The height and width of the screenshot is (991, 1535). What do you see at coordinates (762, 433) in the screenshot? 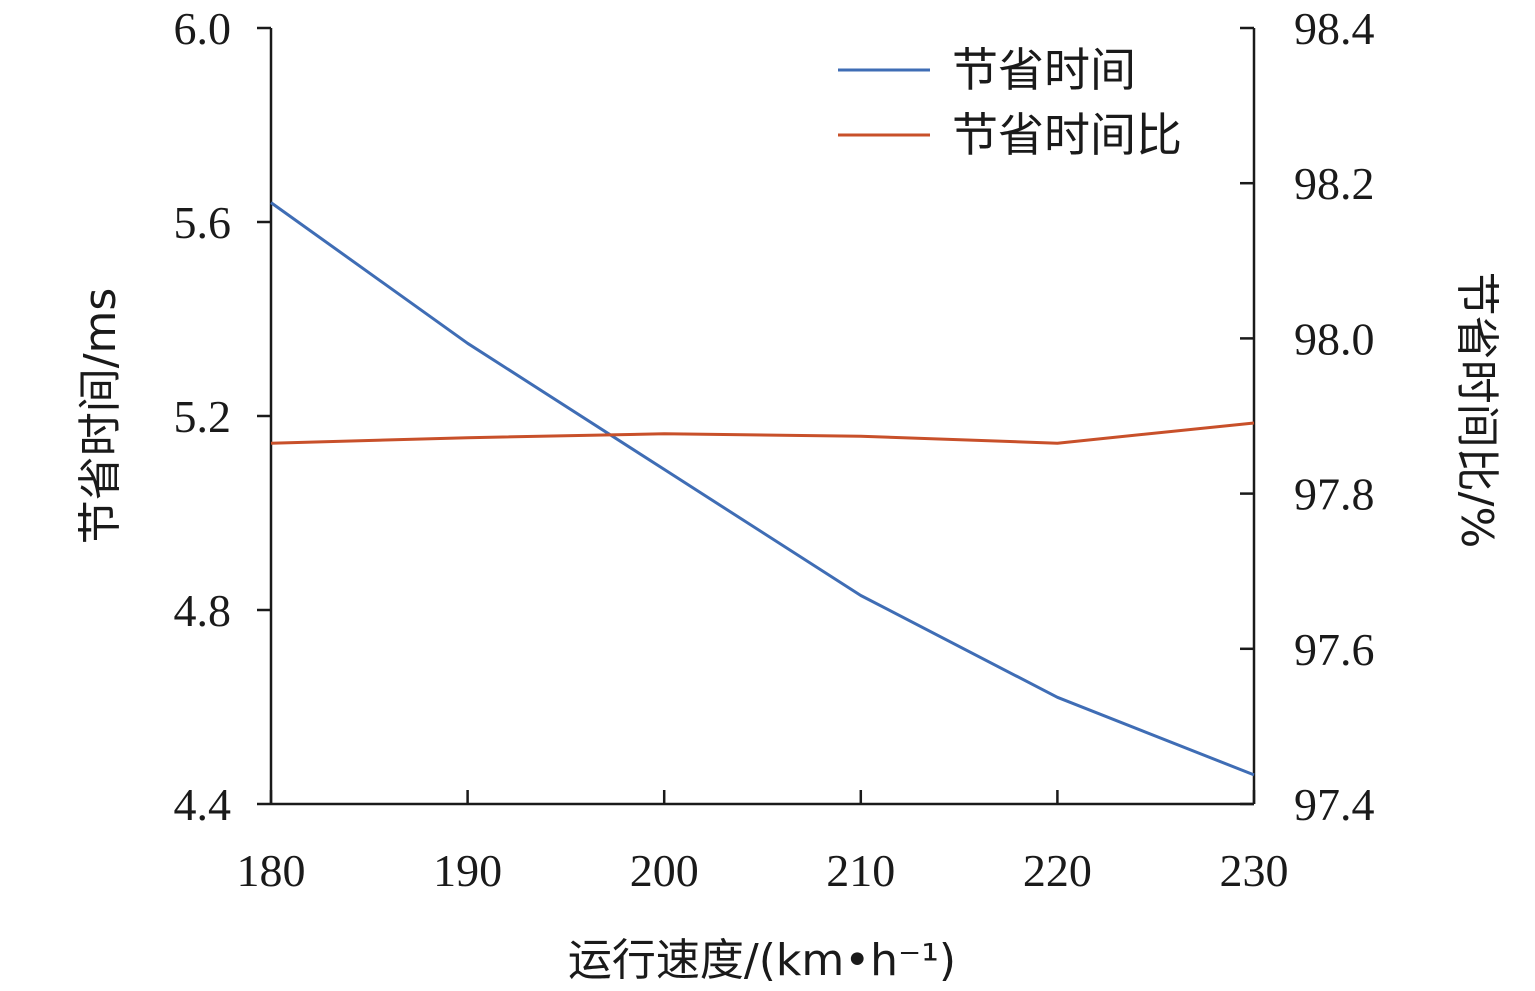
I see `series-line-saving-ratio` at bounding box center [762, 433].